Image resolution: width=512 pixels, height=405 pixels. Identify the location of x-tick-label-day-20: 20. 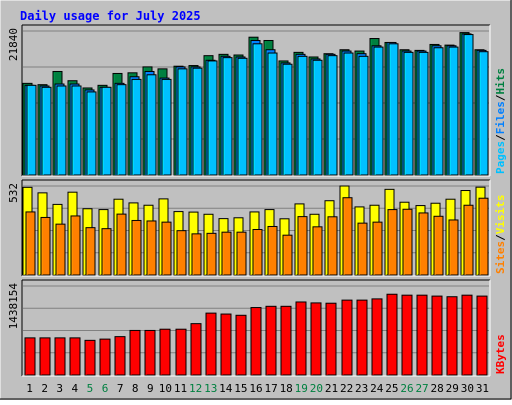
(316, 388).